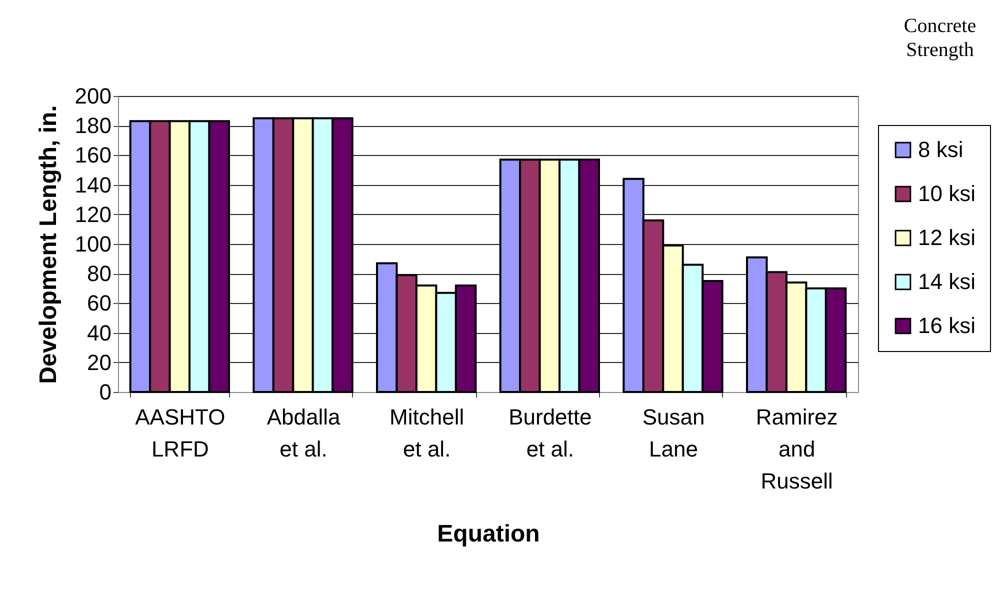 The height and width of the screenshot is (613, 997). I want to click on x-tick-label: Abdalla et al., so click(303, 433).